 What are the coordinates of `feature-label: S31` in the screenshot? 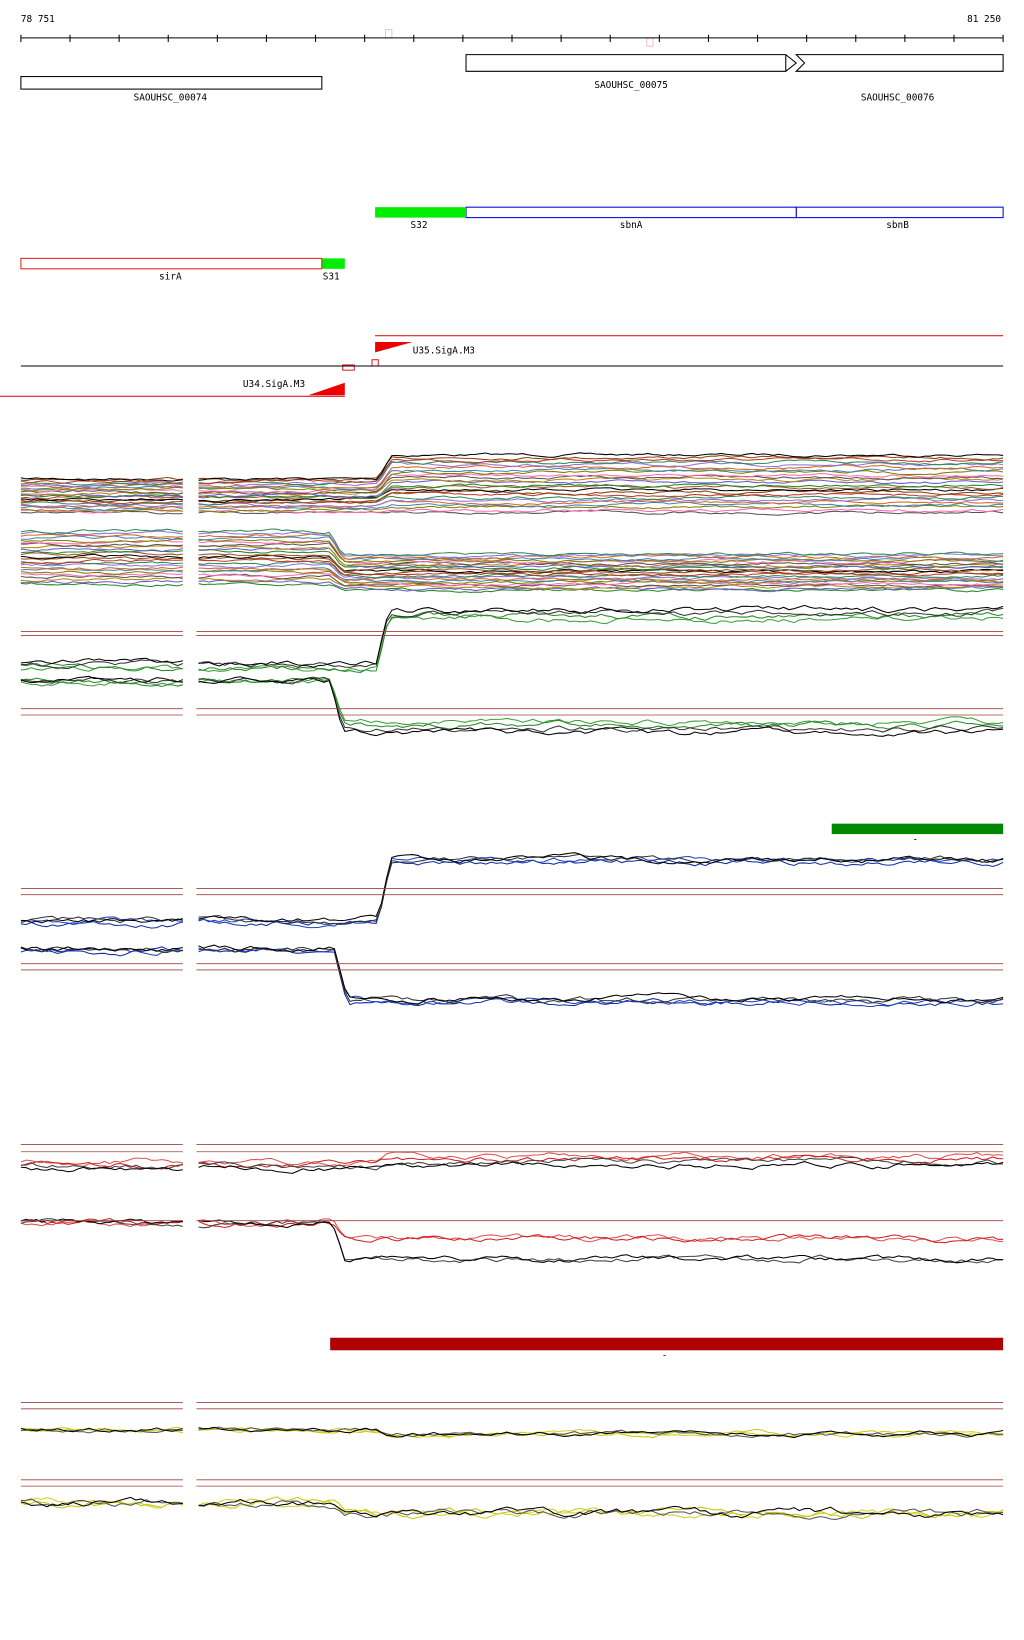 It's located at (331, 276).